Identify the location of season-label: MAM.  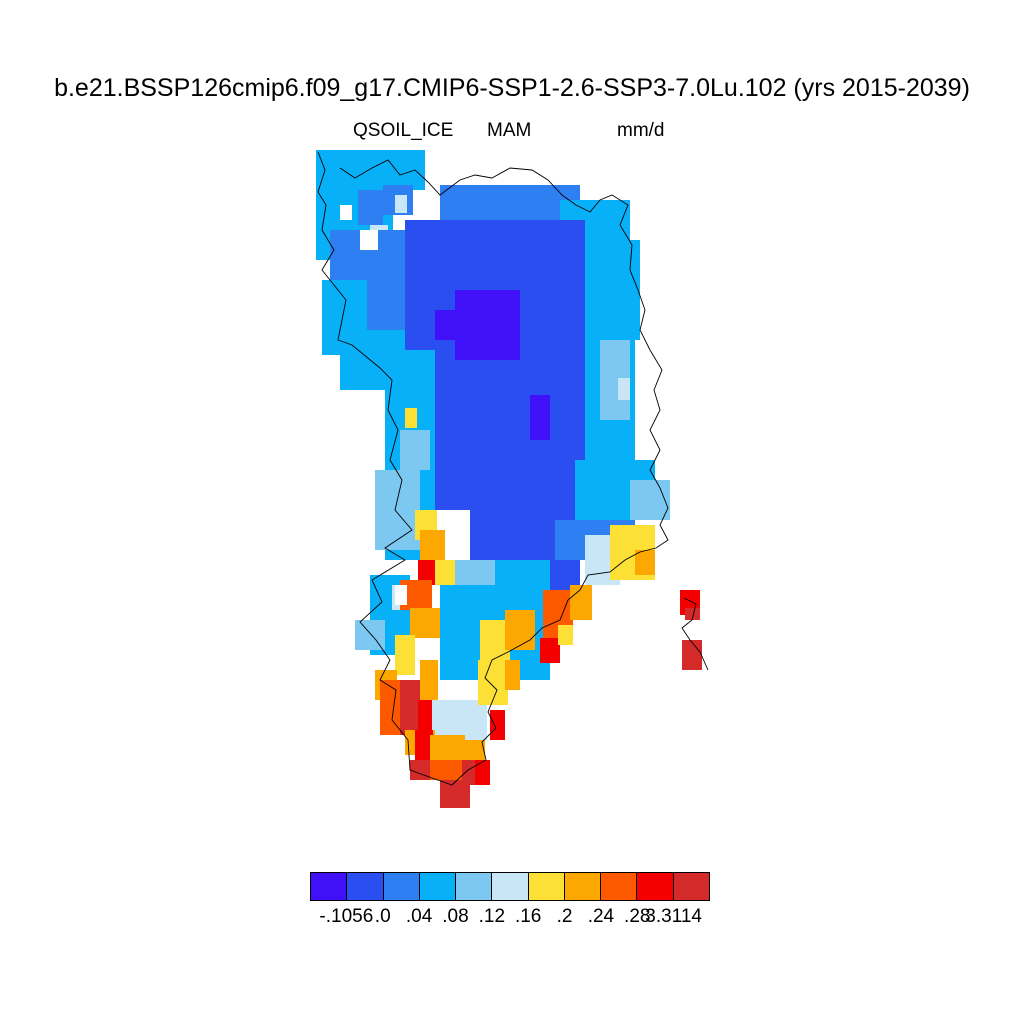
(509, 130).